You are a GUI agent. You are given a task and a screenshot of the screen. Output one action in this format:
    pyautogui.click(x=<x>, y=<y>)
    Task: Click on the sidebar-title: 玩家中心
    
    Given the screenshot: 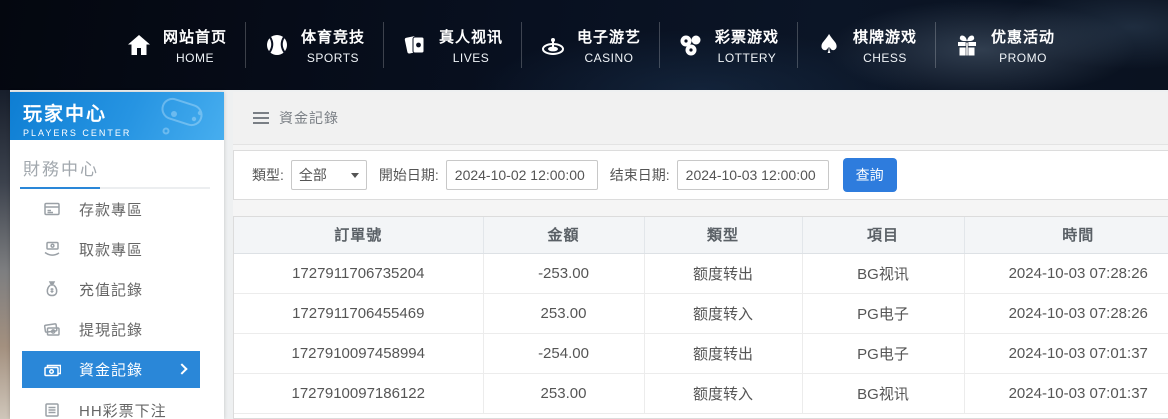 What is the action you would take?
    pyautogui.click(x=65, y=114)
    